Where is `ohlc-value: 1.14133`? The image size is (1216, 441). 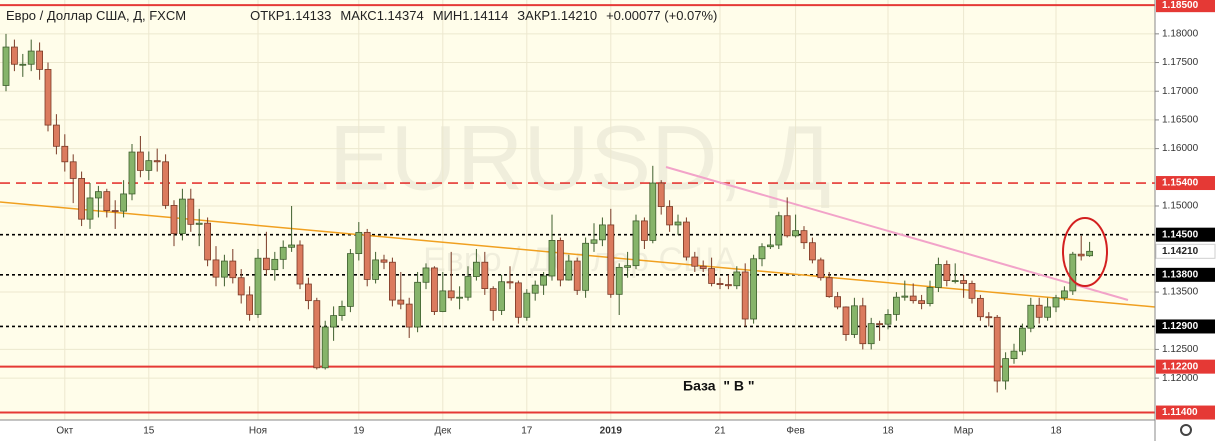
ohlc-value: 1.14133 is located at coordinates (308, 15).